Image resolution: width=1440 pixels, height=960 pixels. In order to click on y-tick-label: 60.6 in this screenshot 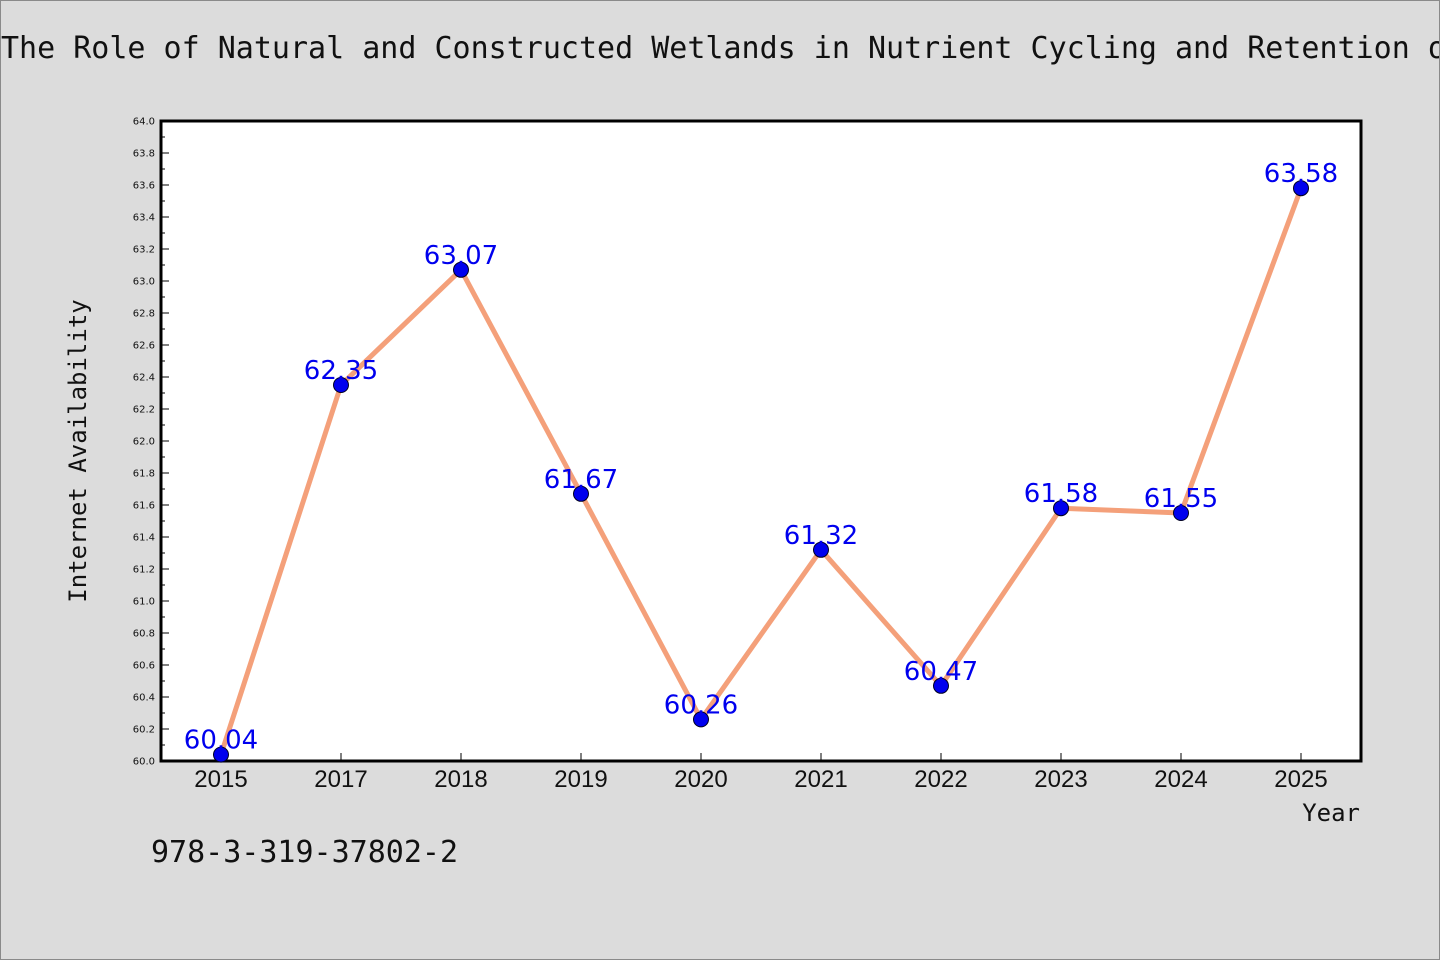, I will do `click(144, 666)`.